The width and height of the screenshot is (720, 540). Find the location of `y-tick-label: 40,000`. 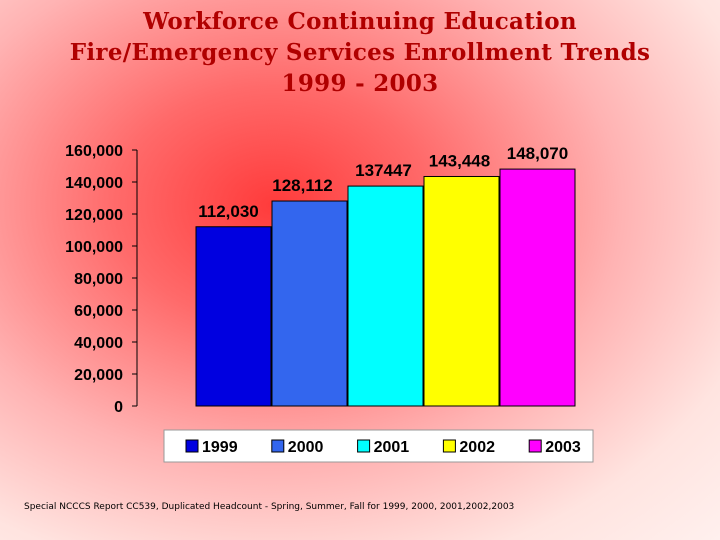

y-tick-label: 40,000 is located at coordinates (98, 343).